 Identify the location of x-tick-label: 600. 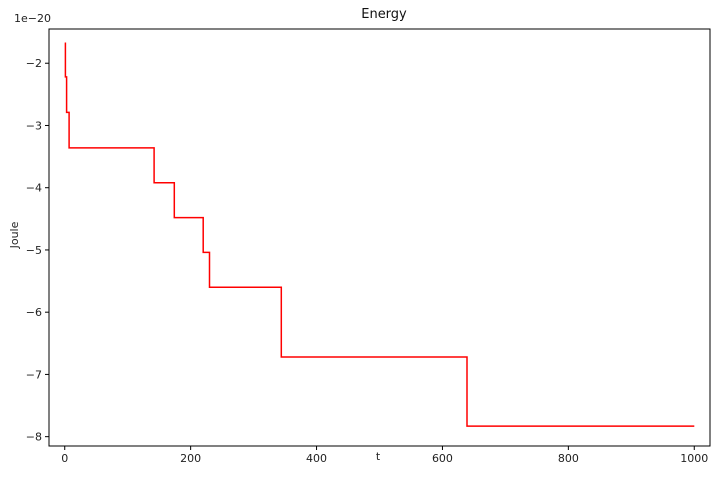
(442, 458).